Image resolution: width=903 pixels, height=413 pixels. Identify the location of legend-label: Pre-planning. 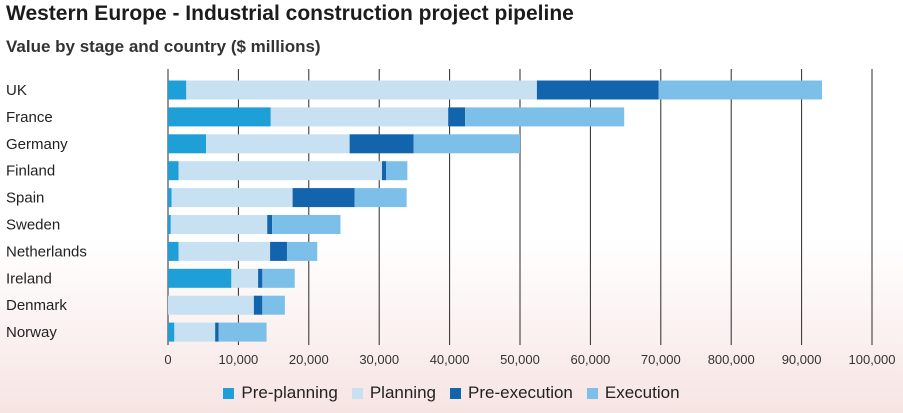
(289, 392).